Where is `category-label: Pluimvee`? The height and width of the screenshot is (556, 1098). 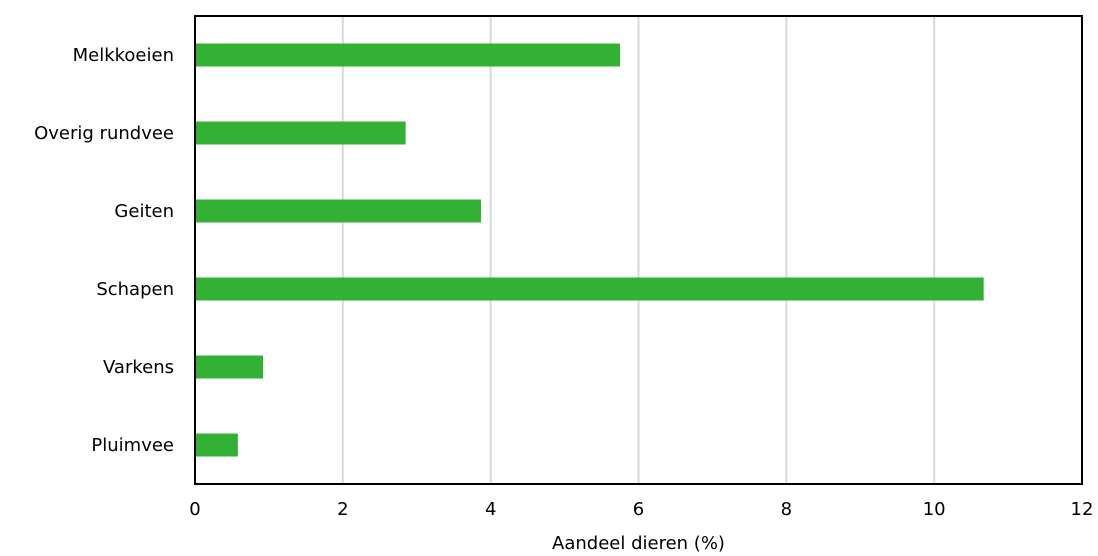
category-label: Pluimvee is located at coordinates (132, 445).